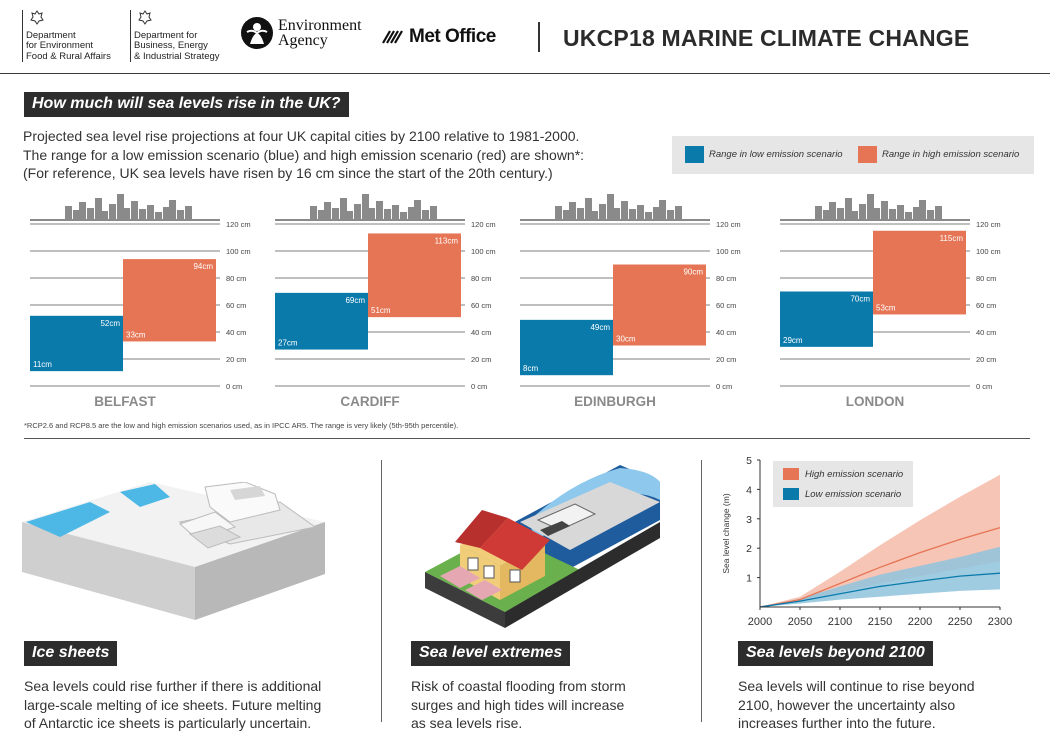  I want to click on city-label: CARDIFF, so click(369, 401).